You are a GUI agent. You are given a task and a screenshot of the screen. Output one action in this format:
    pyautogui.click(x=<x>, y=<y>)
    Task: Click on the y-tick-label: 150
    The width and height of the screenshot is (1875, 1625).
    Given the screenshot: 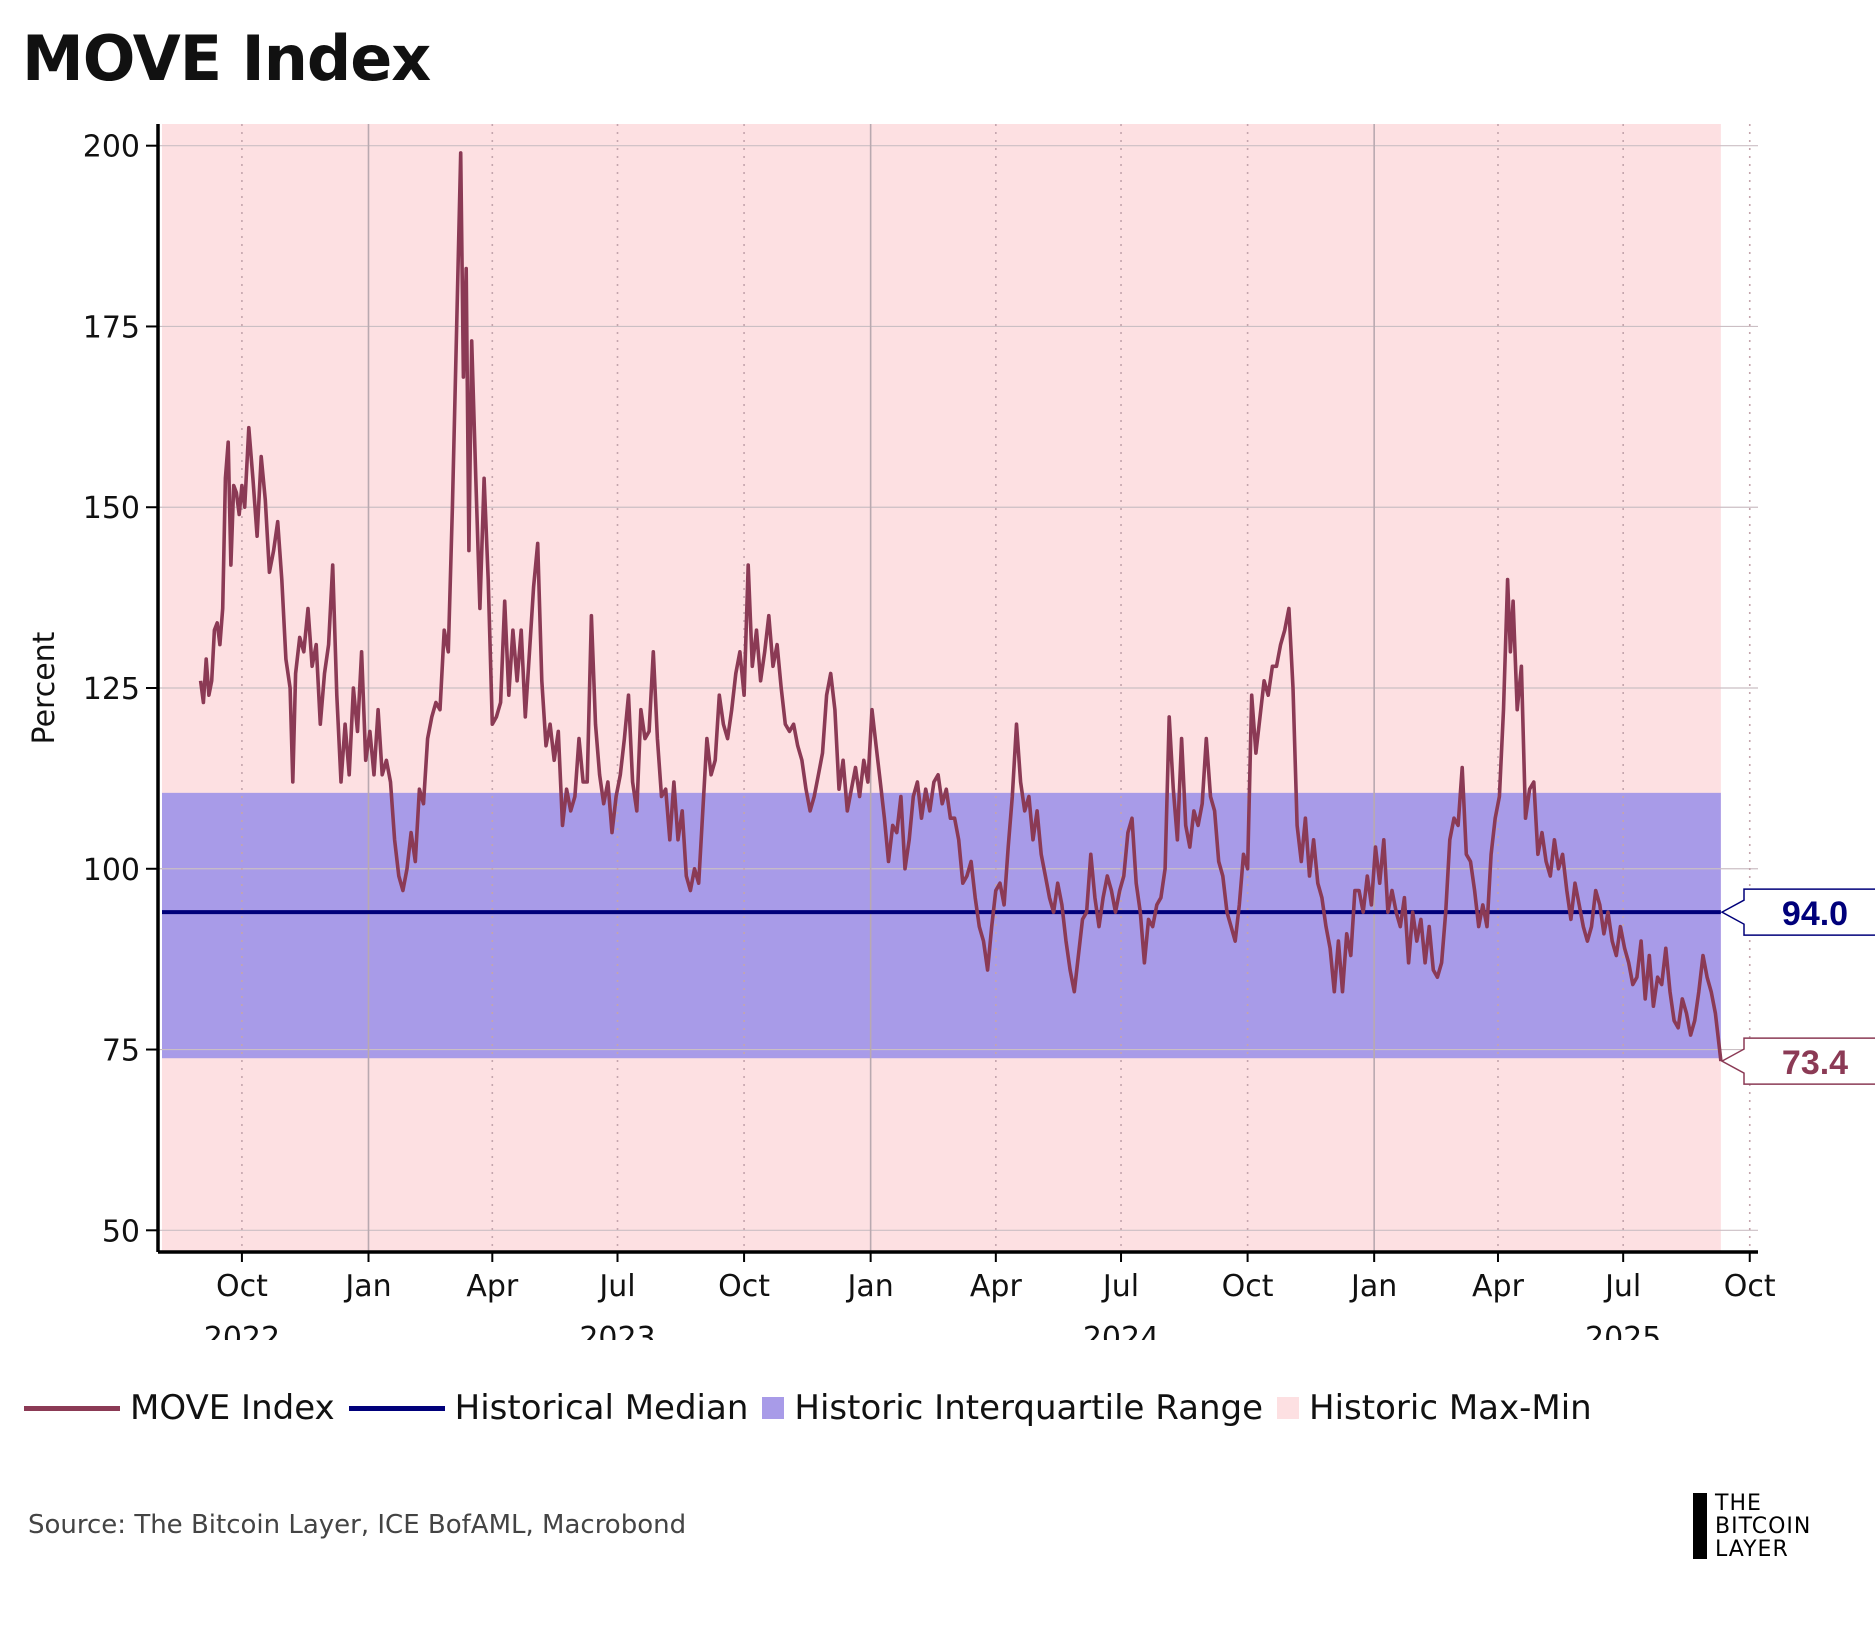 What is the action you would take?
    pyautogui.click(x=111, y=508)
    